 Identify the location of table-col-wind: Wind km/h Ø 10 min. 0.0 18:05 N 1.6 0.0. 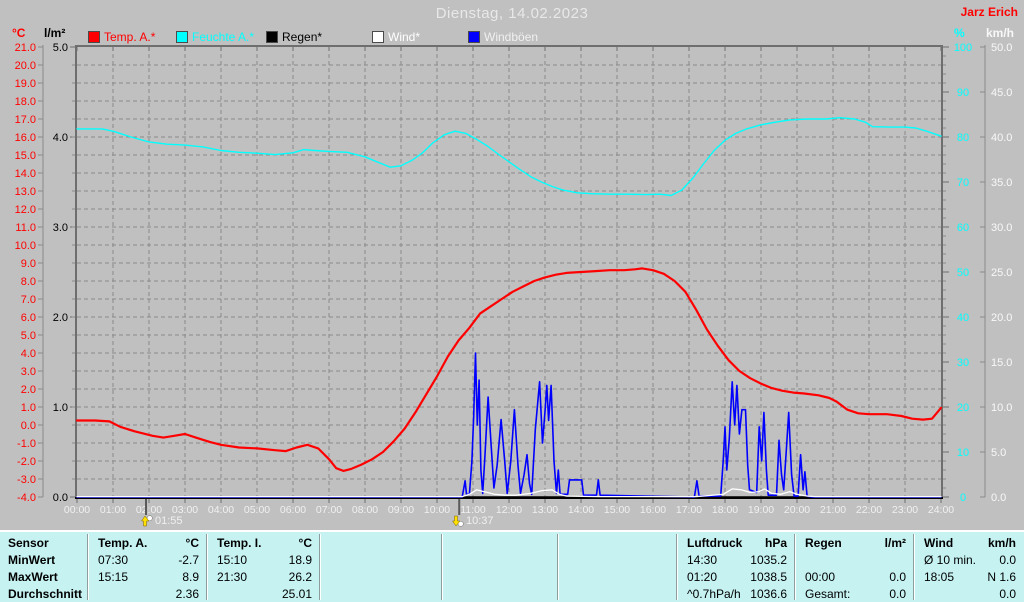
(969, 567).